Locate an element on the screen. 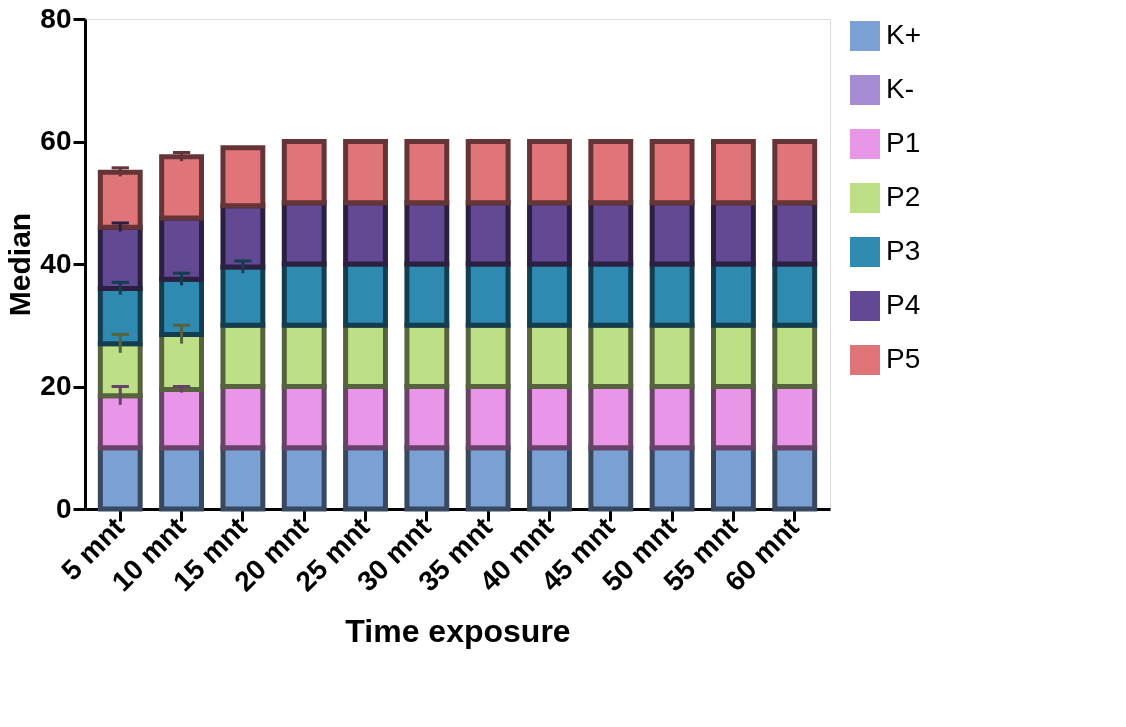 The height and width of the screenshot is (727, 1126). y-axis-title: Median is located at coordinates (20, 264).